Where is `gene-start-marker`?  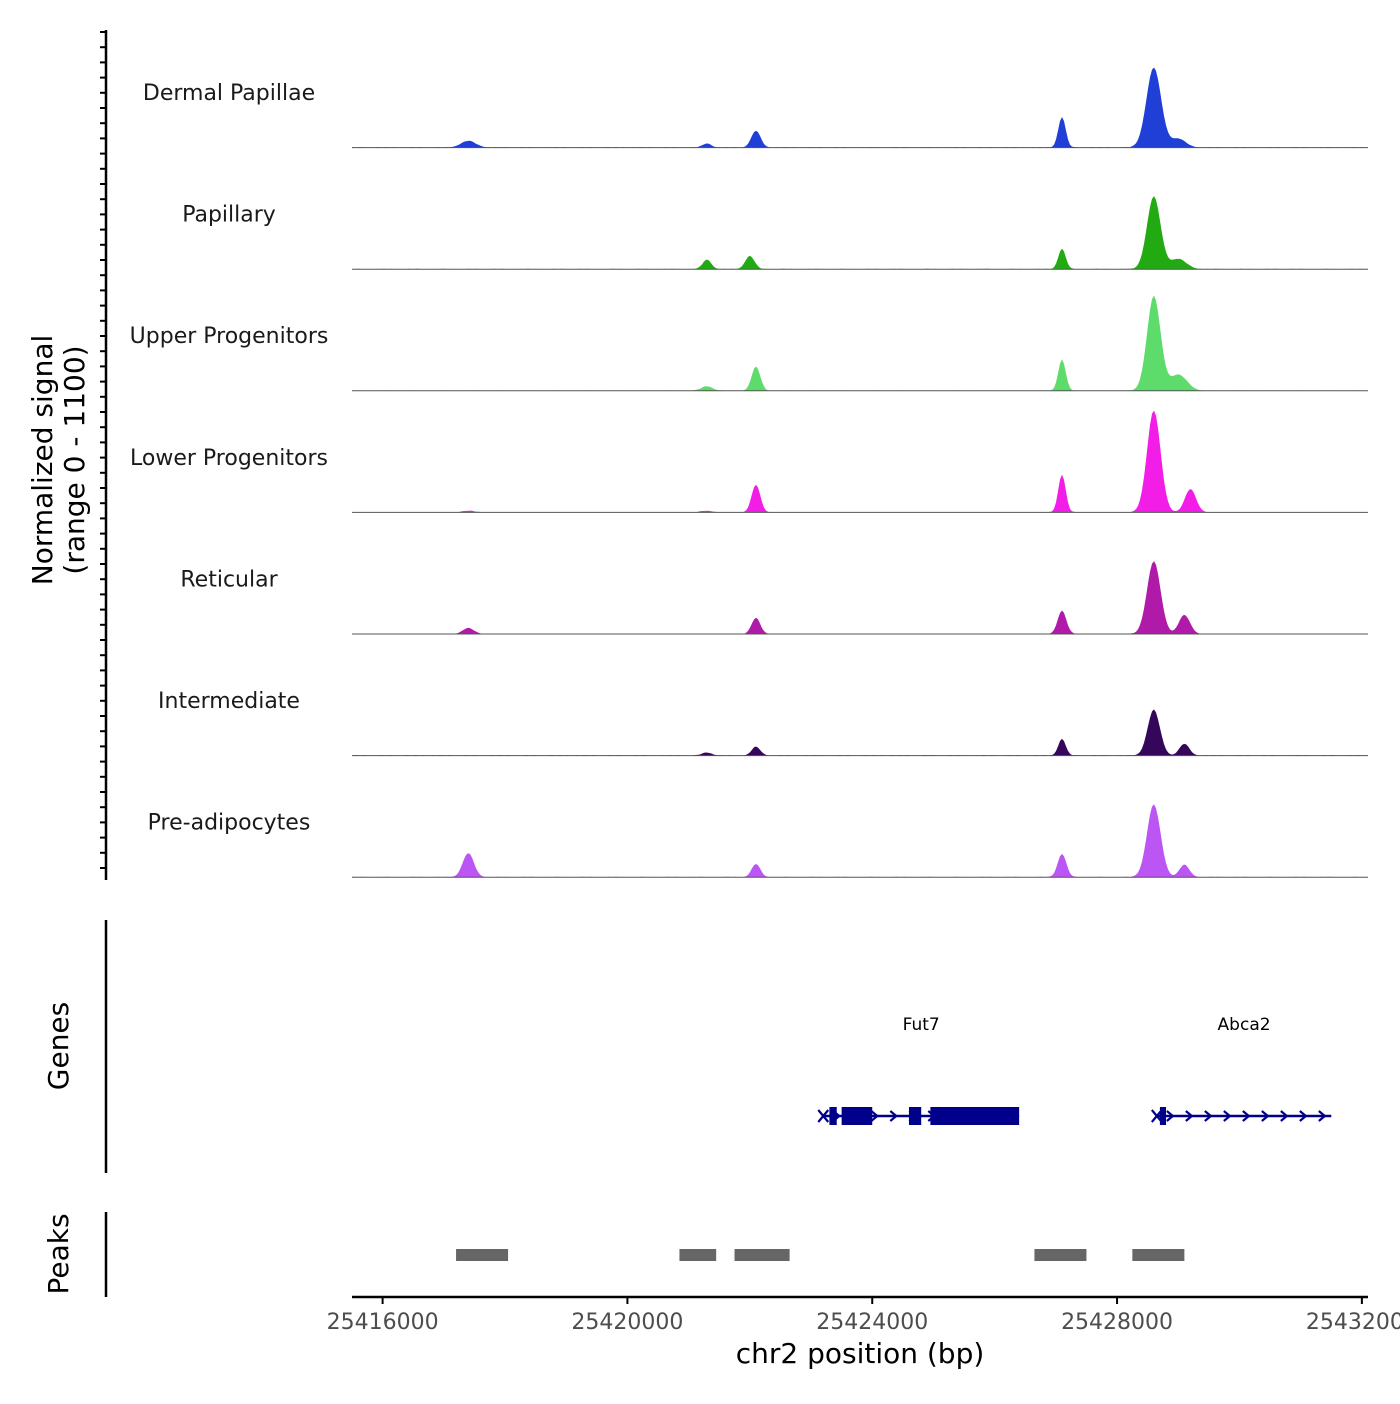 gene-start-marker is located at coordinates (823, 1116).